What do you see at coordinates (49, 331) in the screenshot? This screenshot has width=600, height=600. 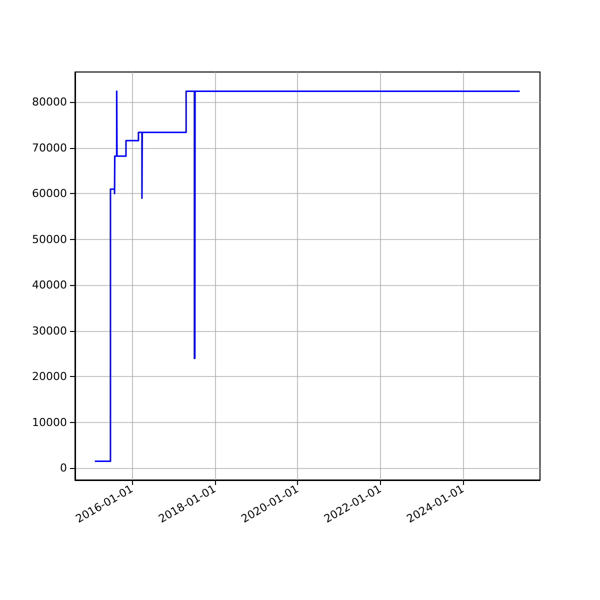 I see `y-tick-label: 30000` at bounding box center [49, 331].